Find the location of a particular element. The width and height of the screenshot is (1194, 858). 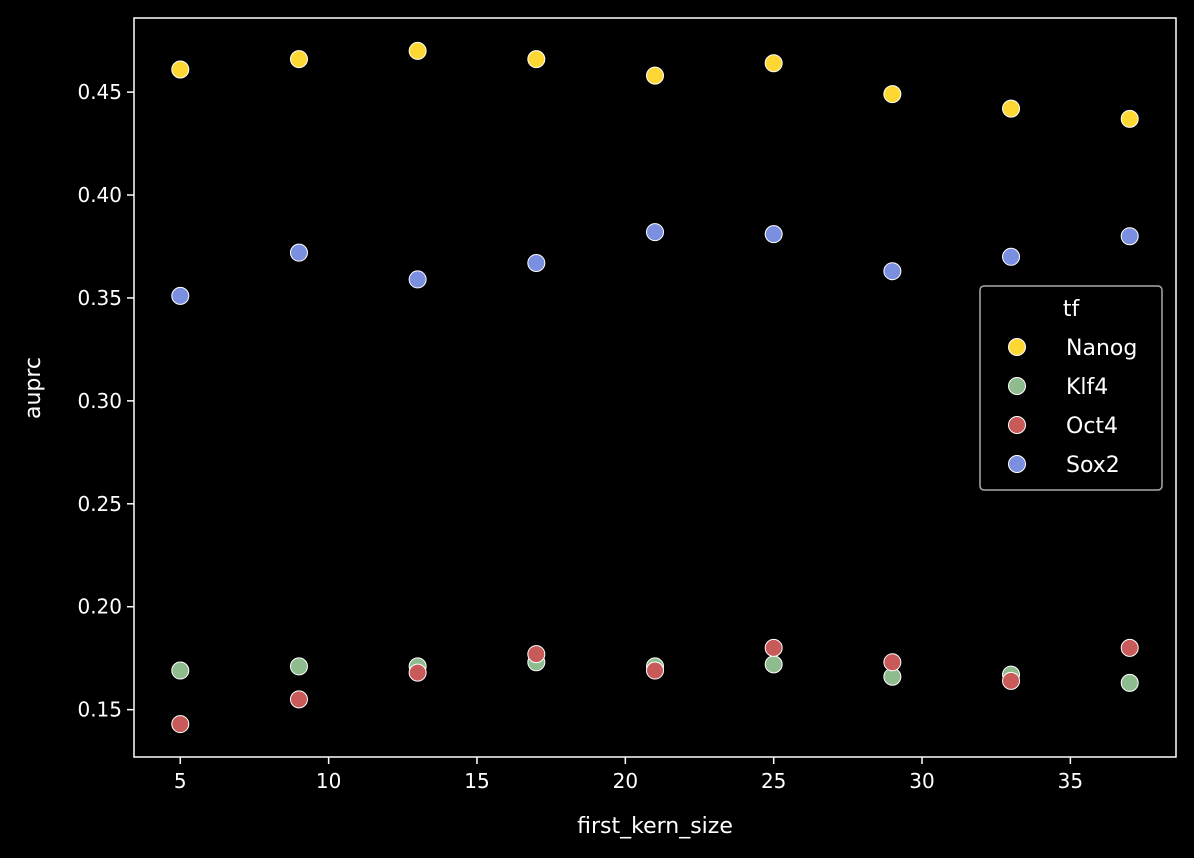

legend-box is located at coordinates (1071, 388).